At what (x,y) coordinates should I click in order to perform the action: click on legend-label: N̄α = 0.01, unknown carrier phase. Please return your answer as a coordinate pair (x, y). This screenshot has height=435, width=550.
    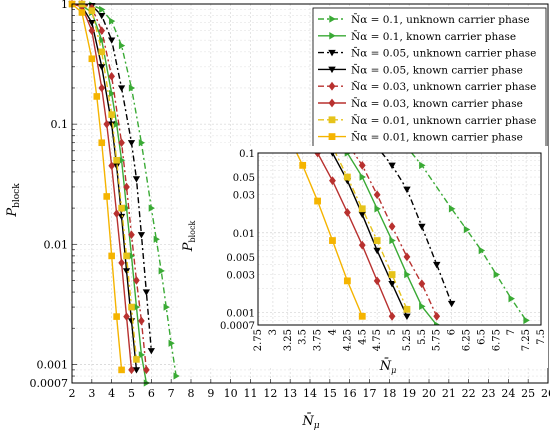
    Looking at the image, I should click on (443, 120).